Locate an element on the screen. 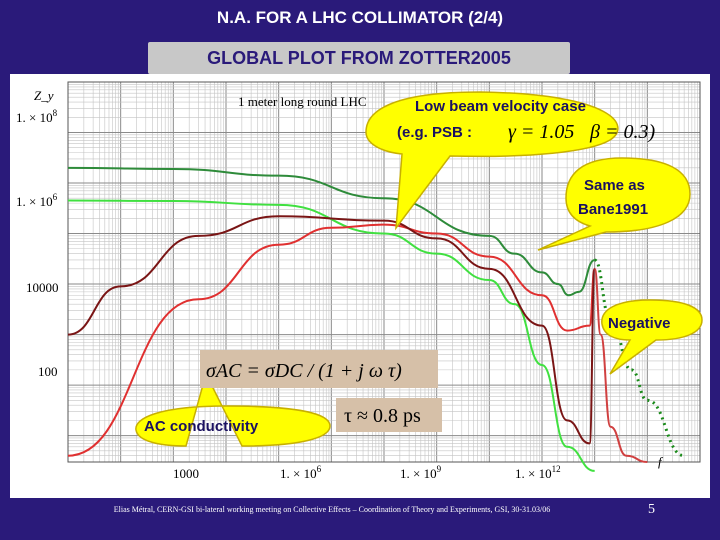 Image resolution: width=720 pixels, height=540 pixels. bane-line2: Bane1991 is located at coordinates (613, 209).